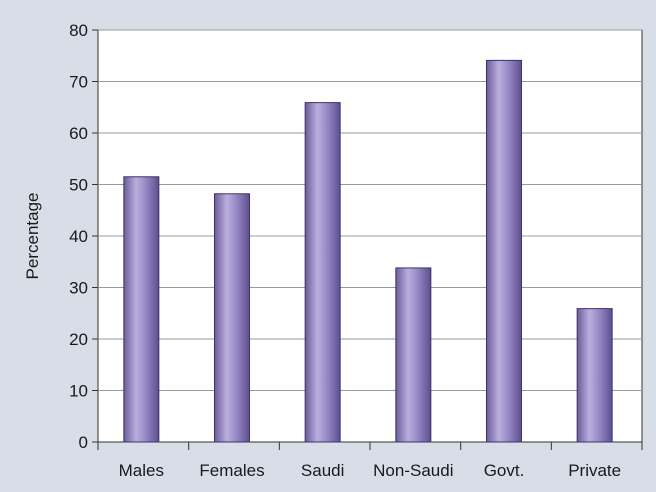 This screenshot has height=492, width=656. What do you see at coordinates (322, 272) in the screenshot?
I see `bar-saudi` at bounding box center [322, 272].